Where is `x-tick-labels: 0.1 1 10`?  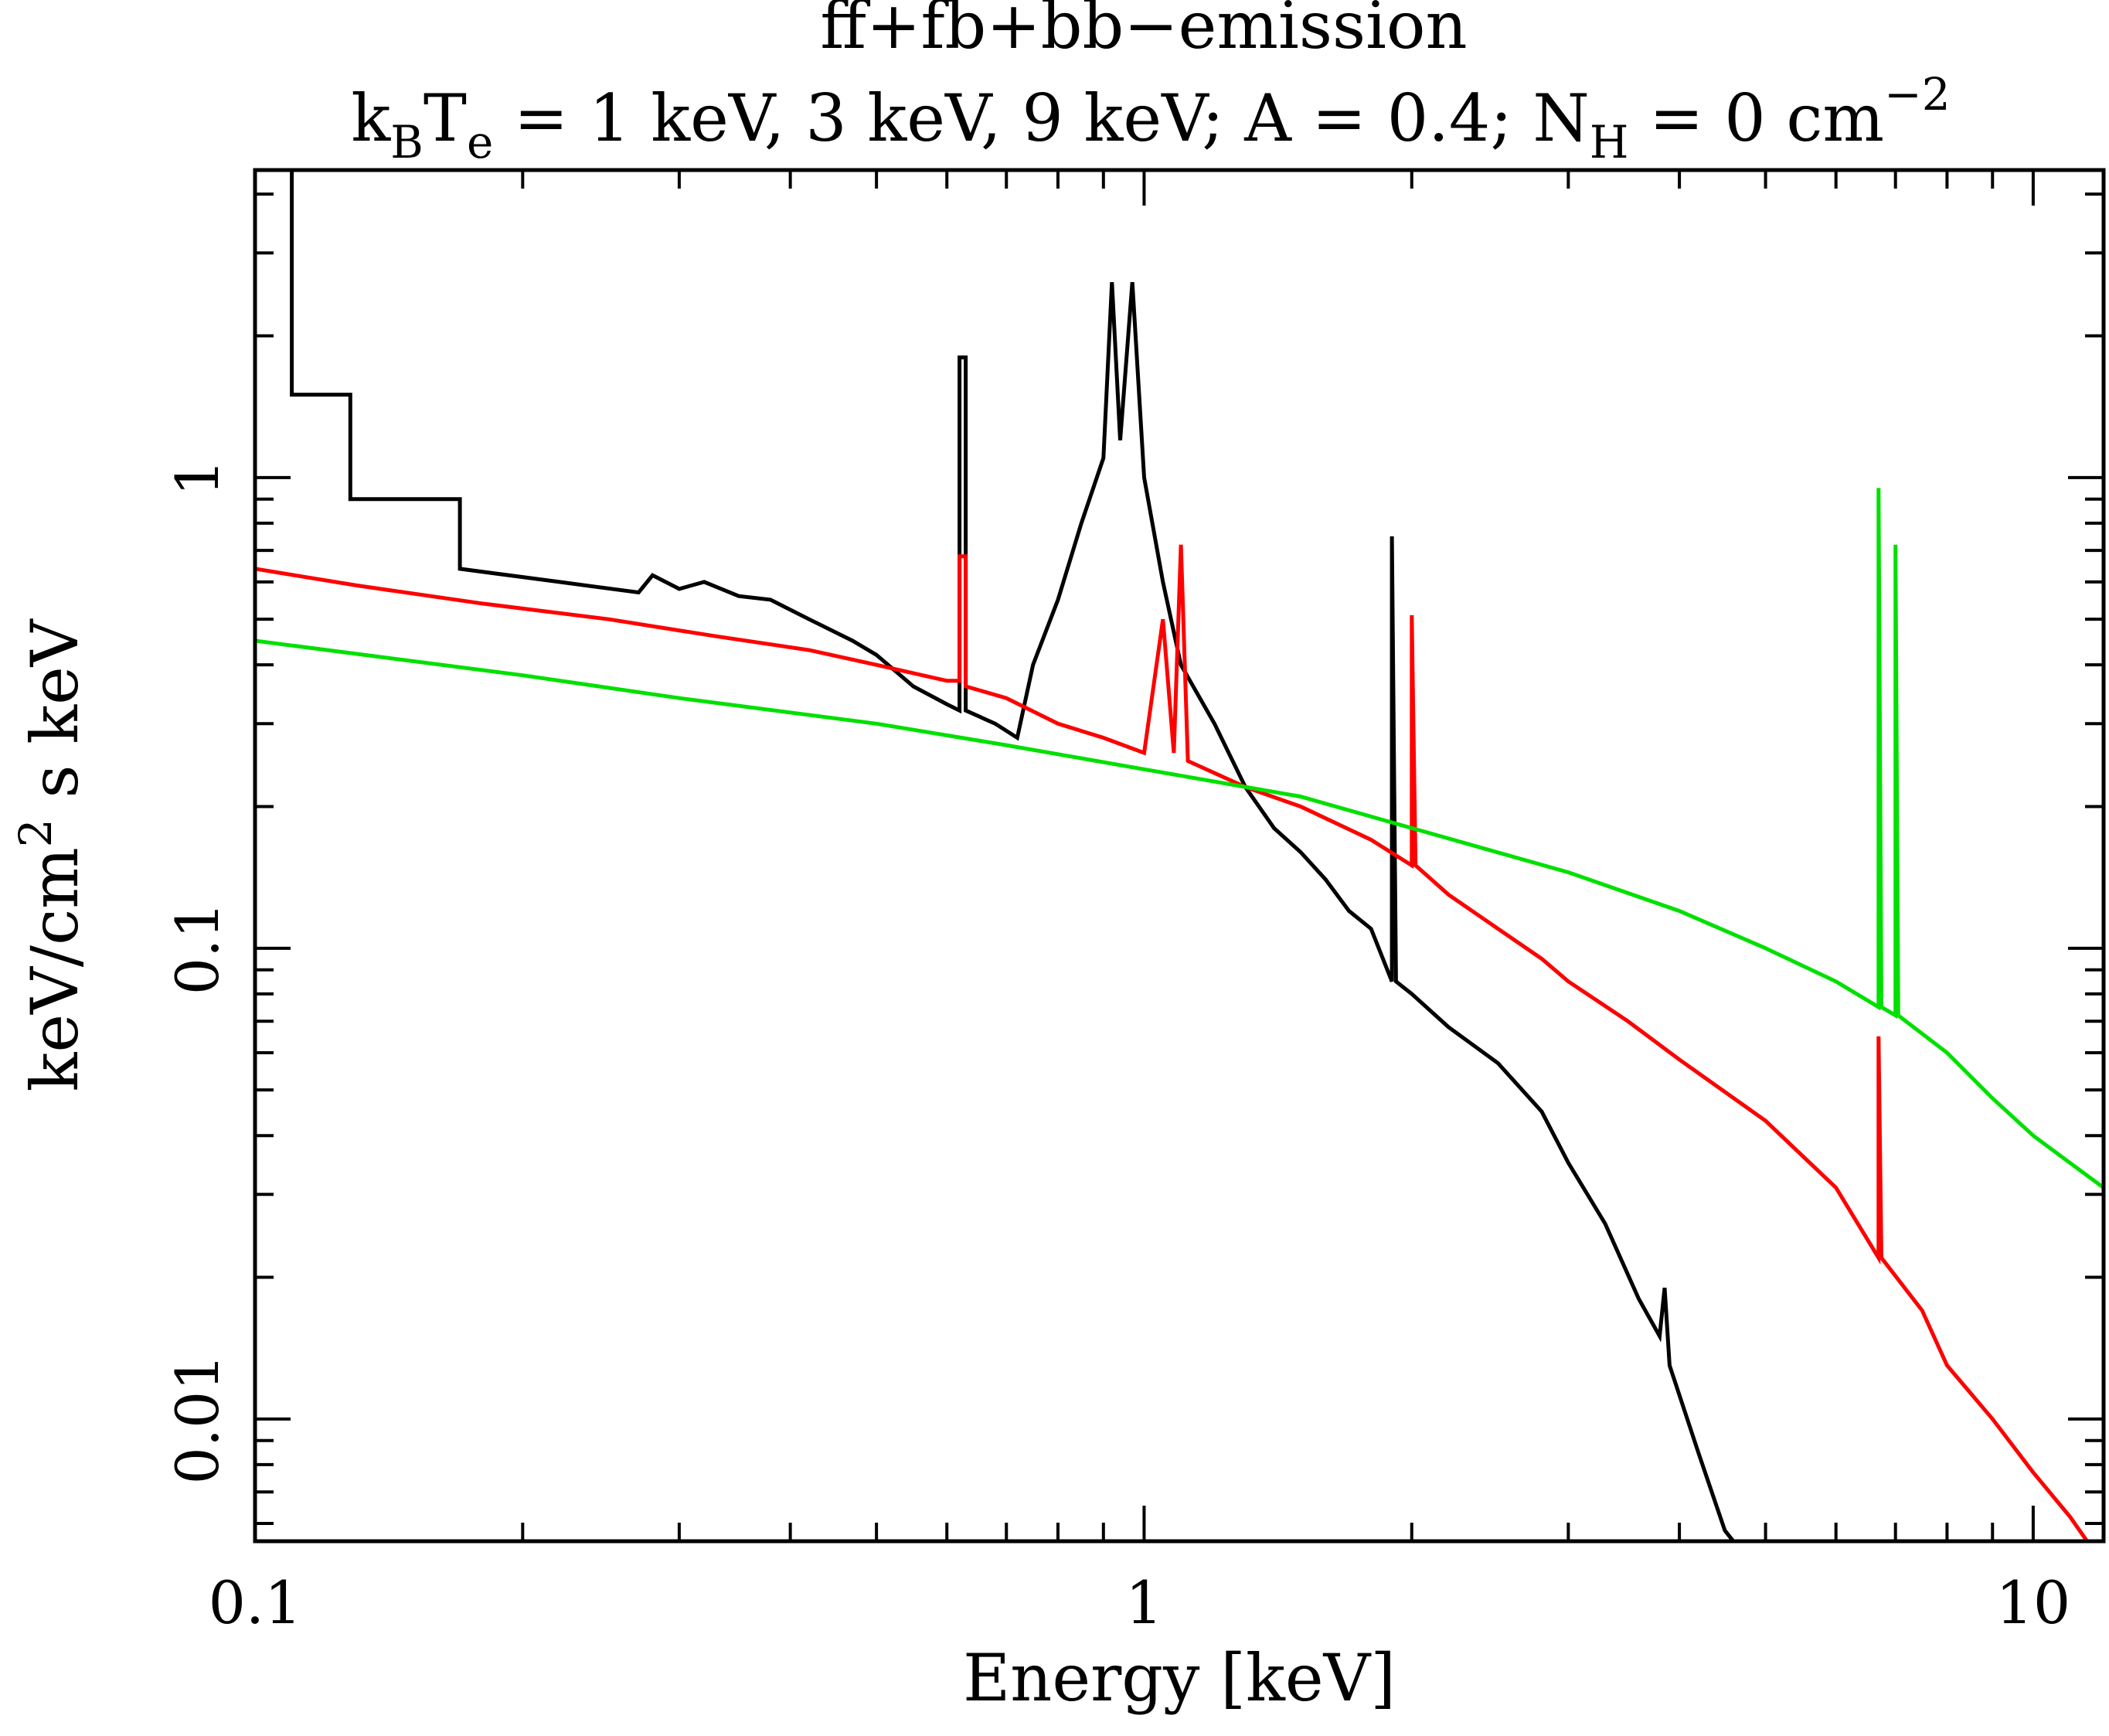
x-tick-labels: 0.1 1 10 is located at coordinates (1140, 1603).